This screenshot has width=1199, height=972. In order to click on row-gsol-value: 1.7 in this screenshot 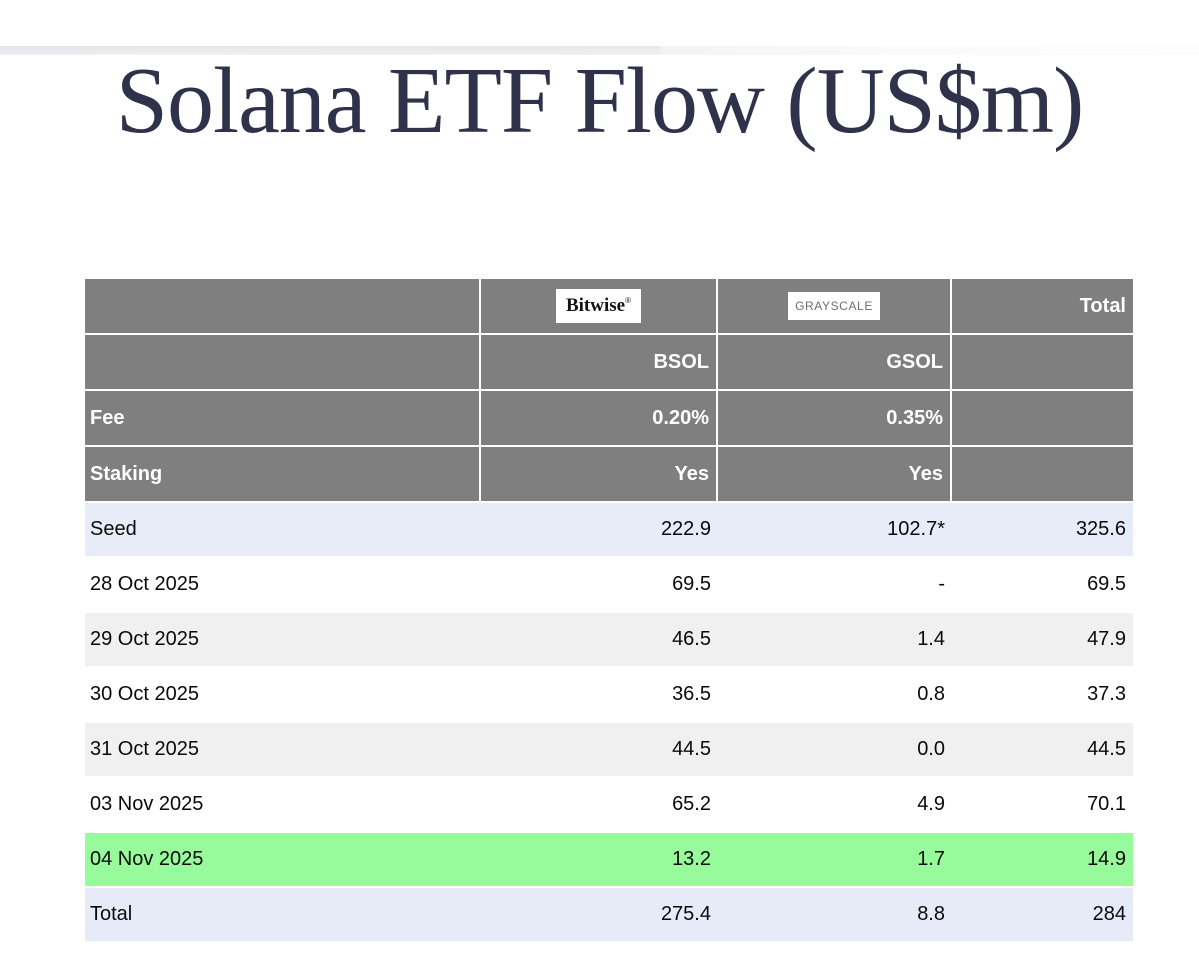, I will do `click(931, 859)`.